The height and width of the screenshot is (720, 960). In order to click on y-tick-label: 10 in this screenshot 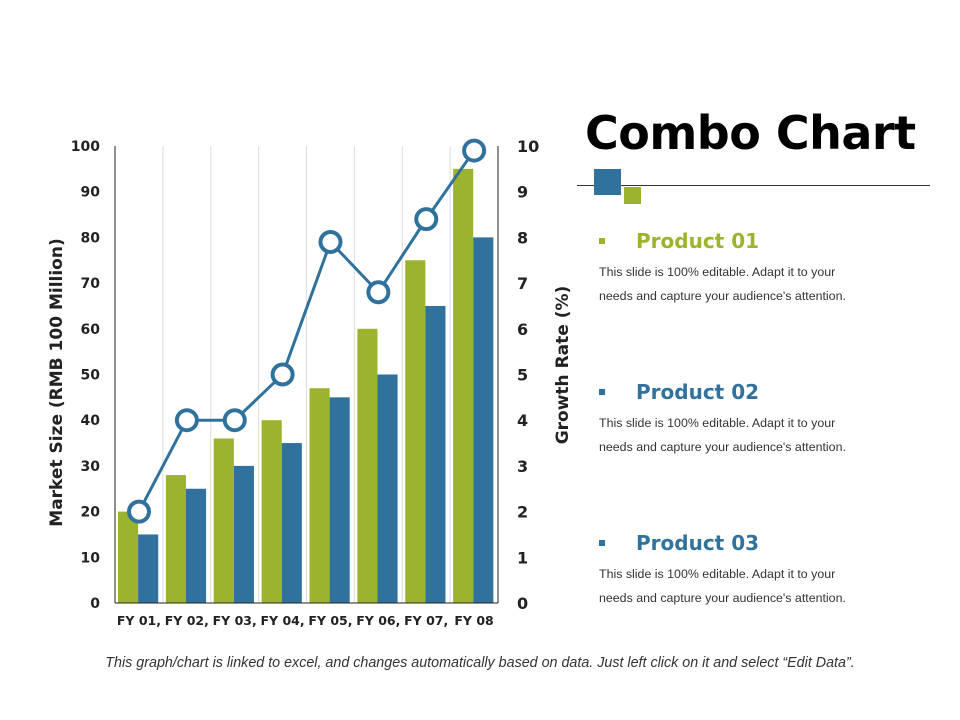, I will do `click(91, 558)`.